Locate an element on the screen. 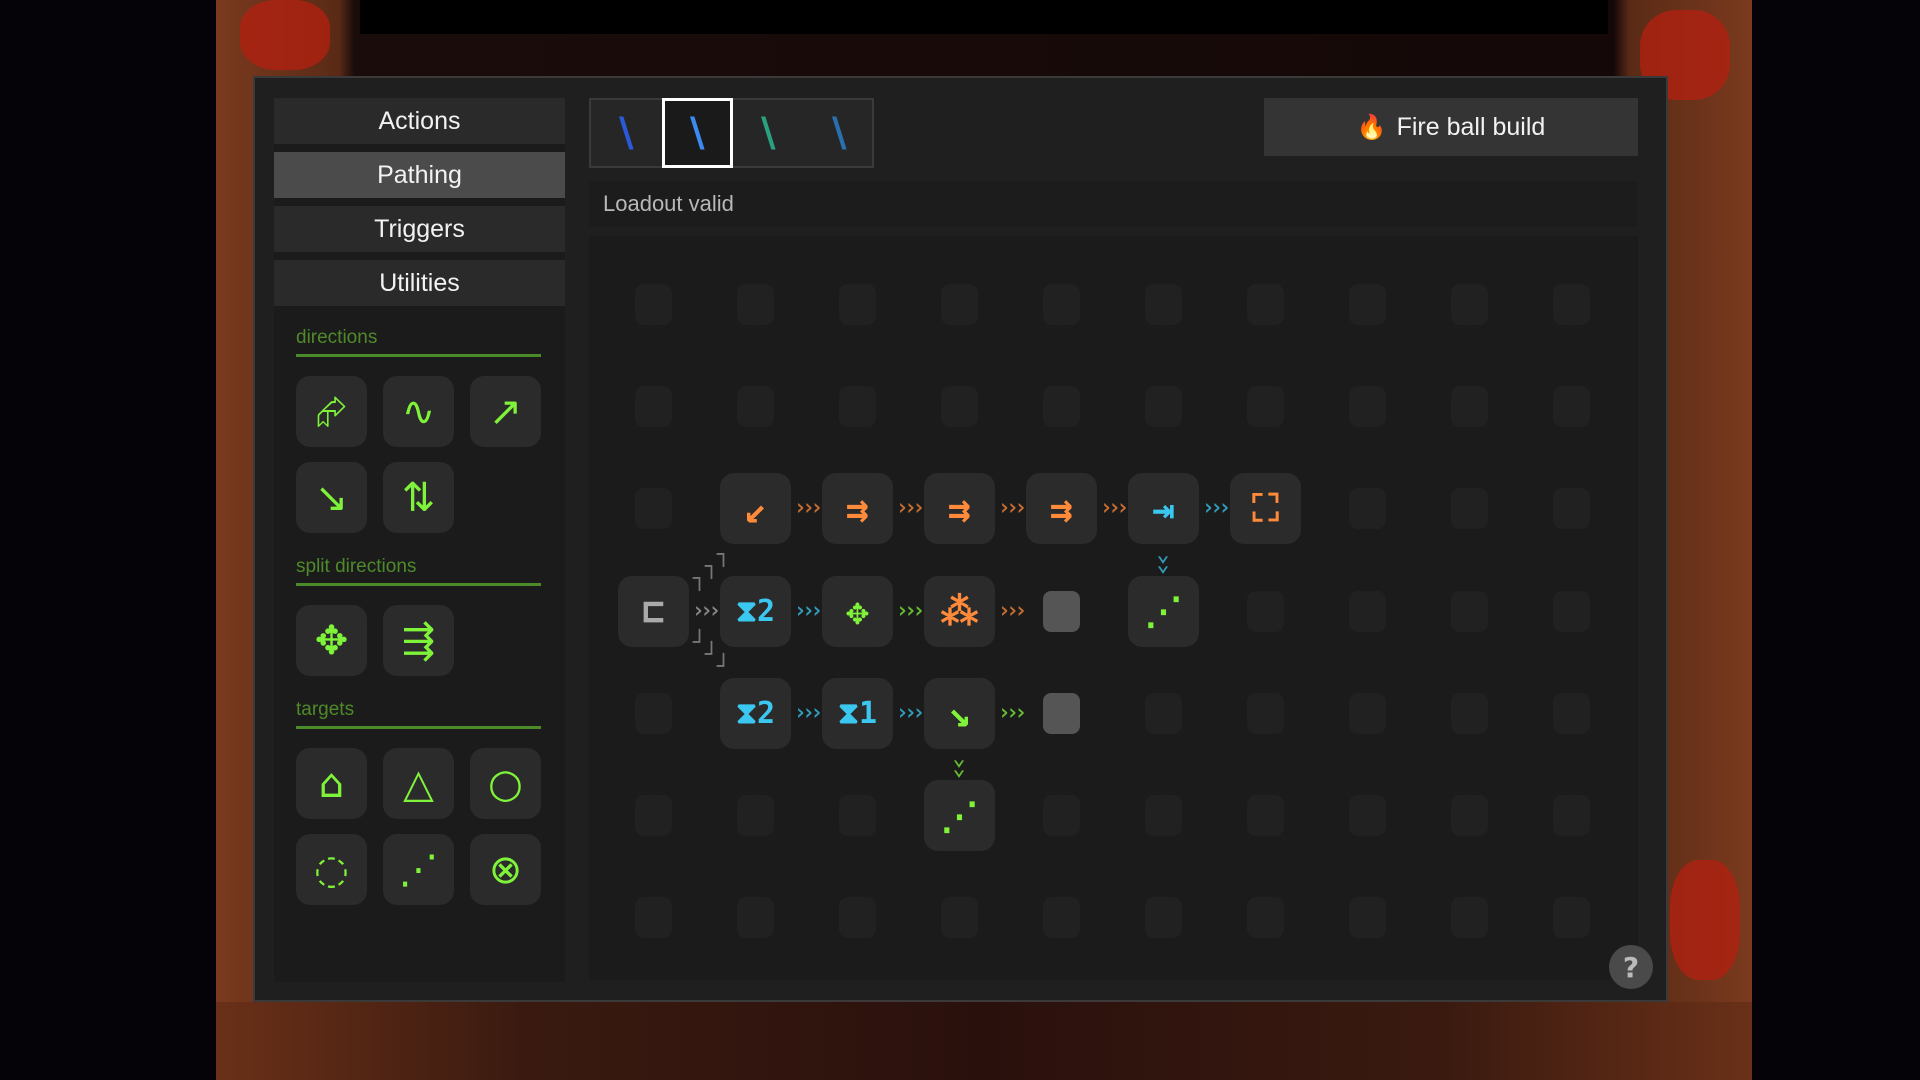 The width and height of the screenshot is (1920, 1080). graph-node: ↙ is located at coordinates (755, 509).